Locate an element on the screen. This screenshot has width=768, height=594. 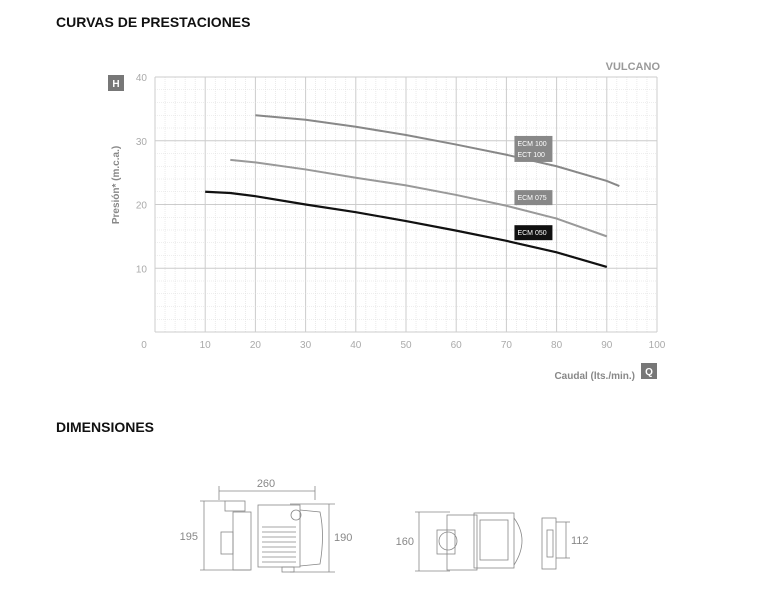
dim-height-left: 195 is located at coordinates (189, 537).